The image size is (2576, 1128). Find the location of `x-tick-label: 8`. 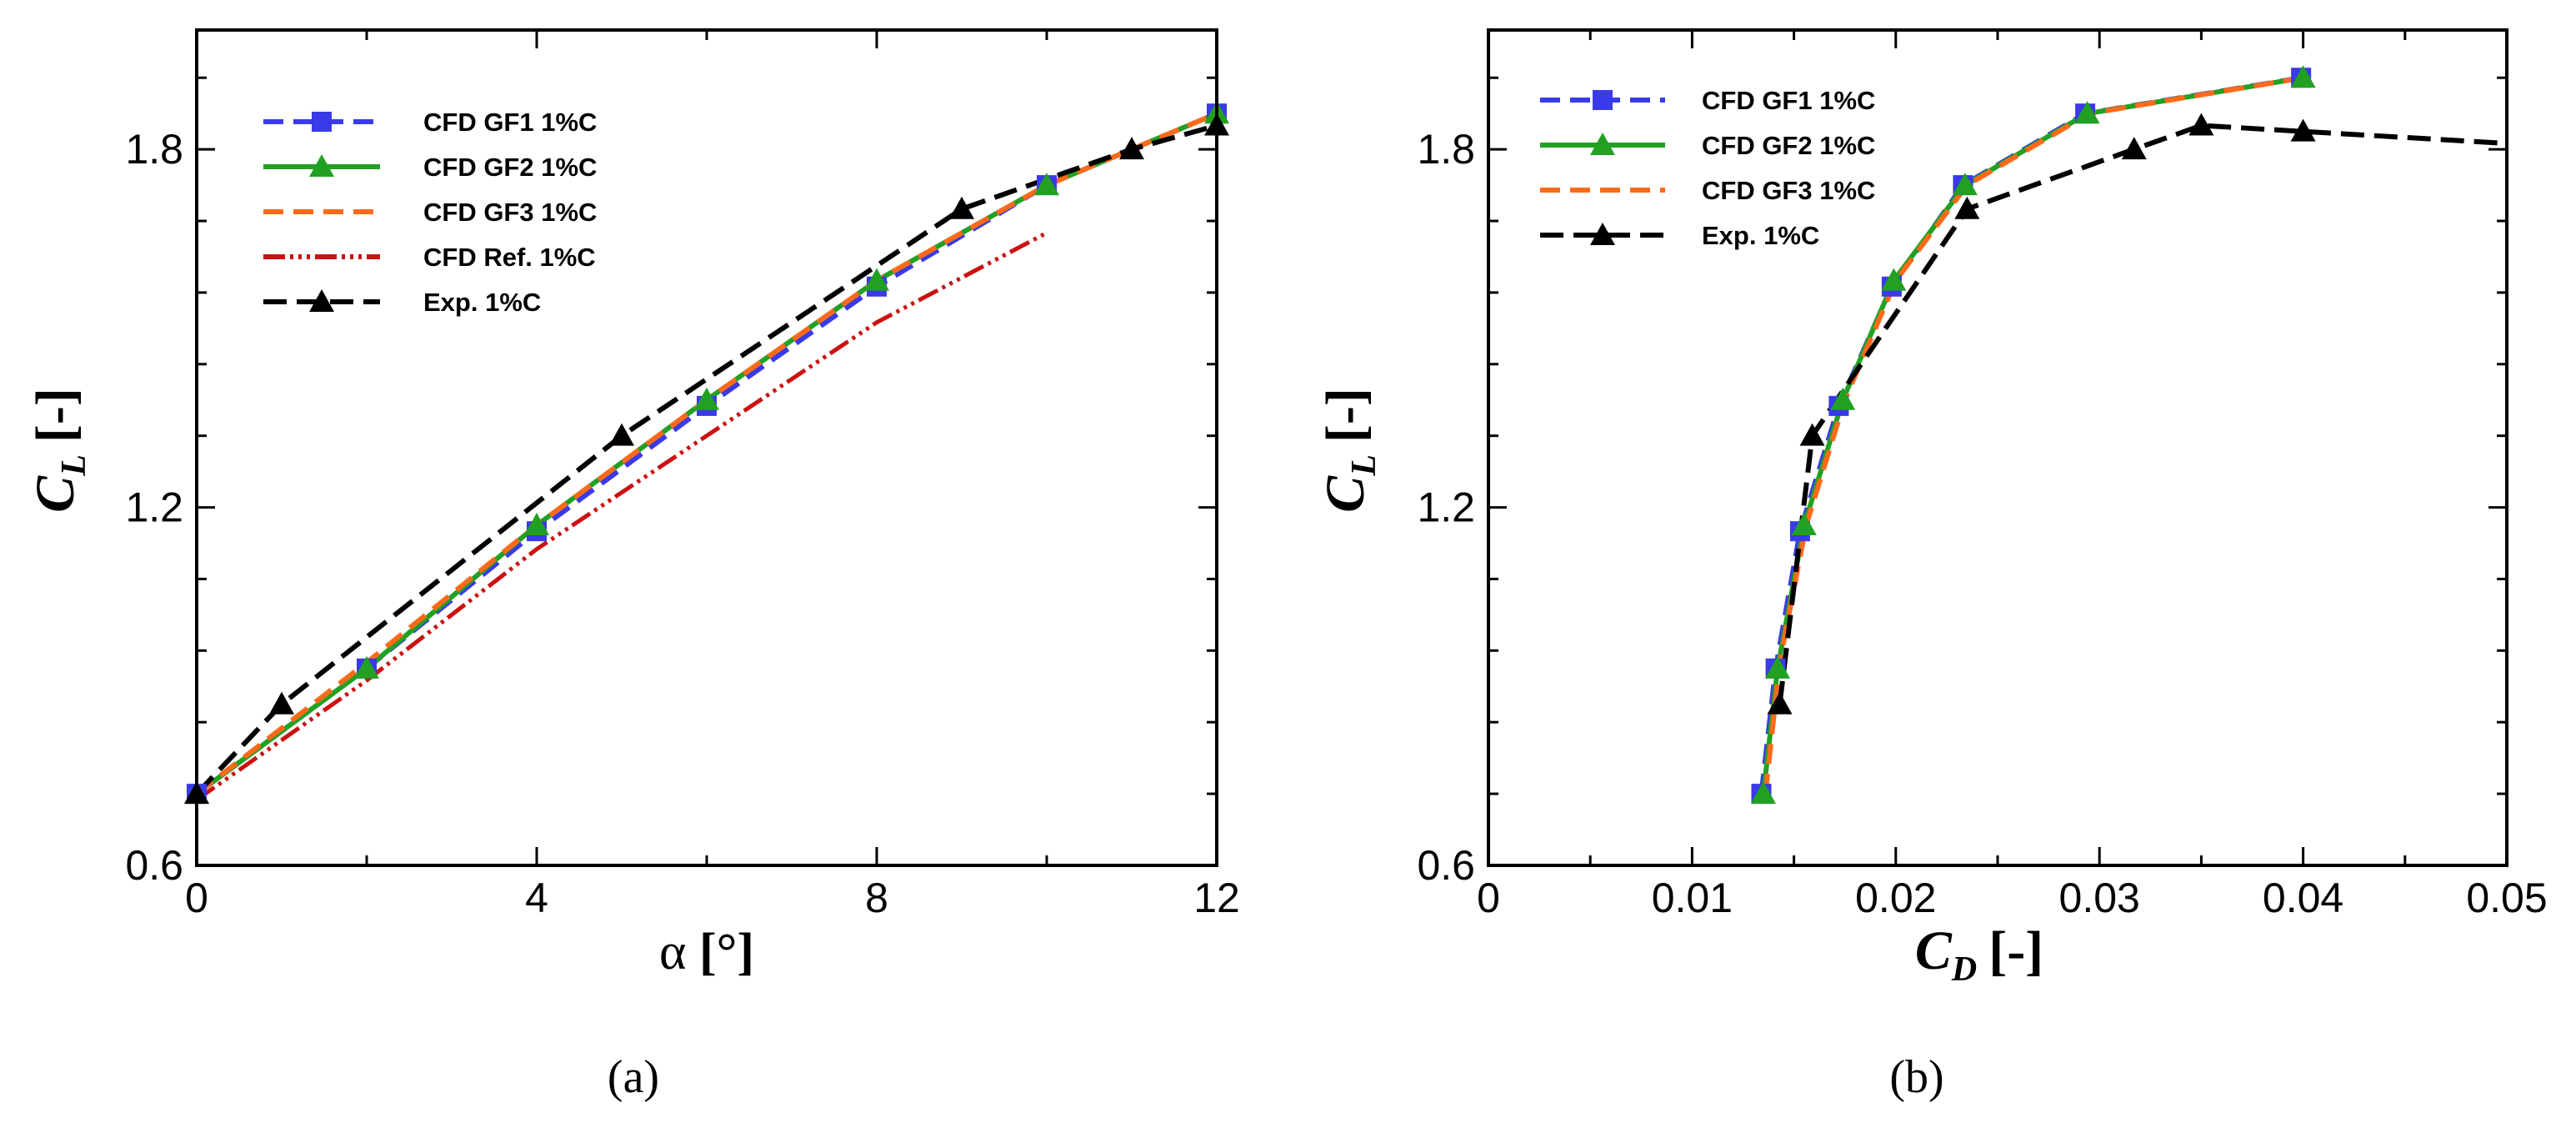

x-tick-label: 8 is located at coordinates (877, 898).